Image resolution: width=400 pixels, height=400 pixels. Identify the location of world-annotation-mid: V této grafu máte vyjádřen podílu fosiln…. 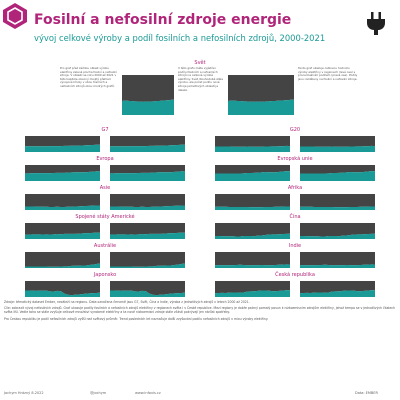
(200, 79).